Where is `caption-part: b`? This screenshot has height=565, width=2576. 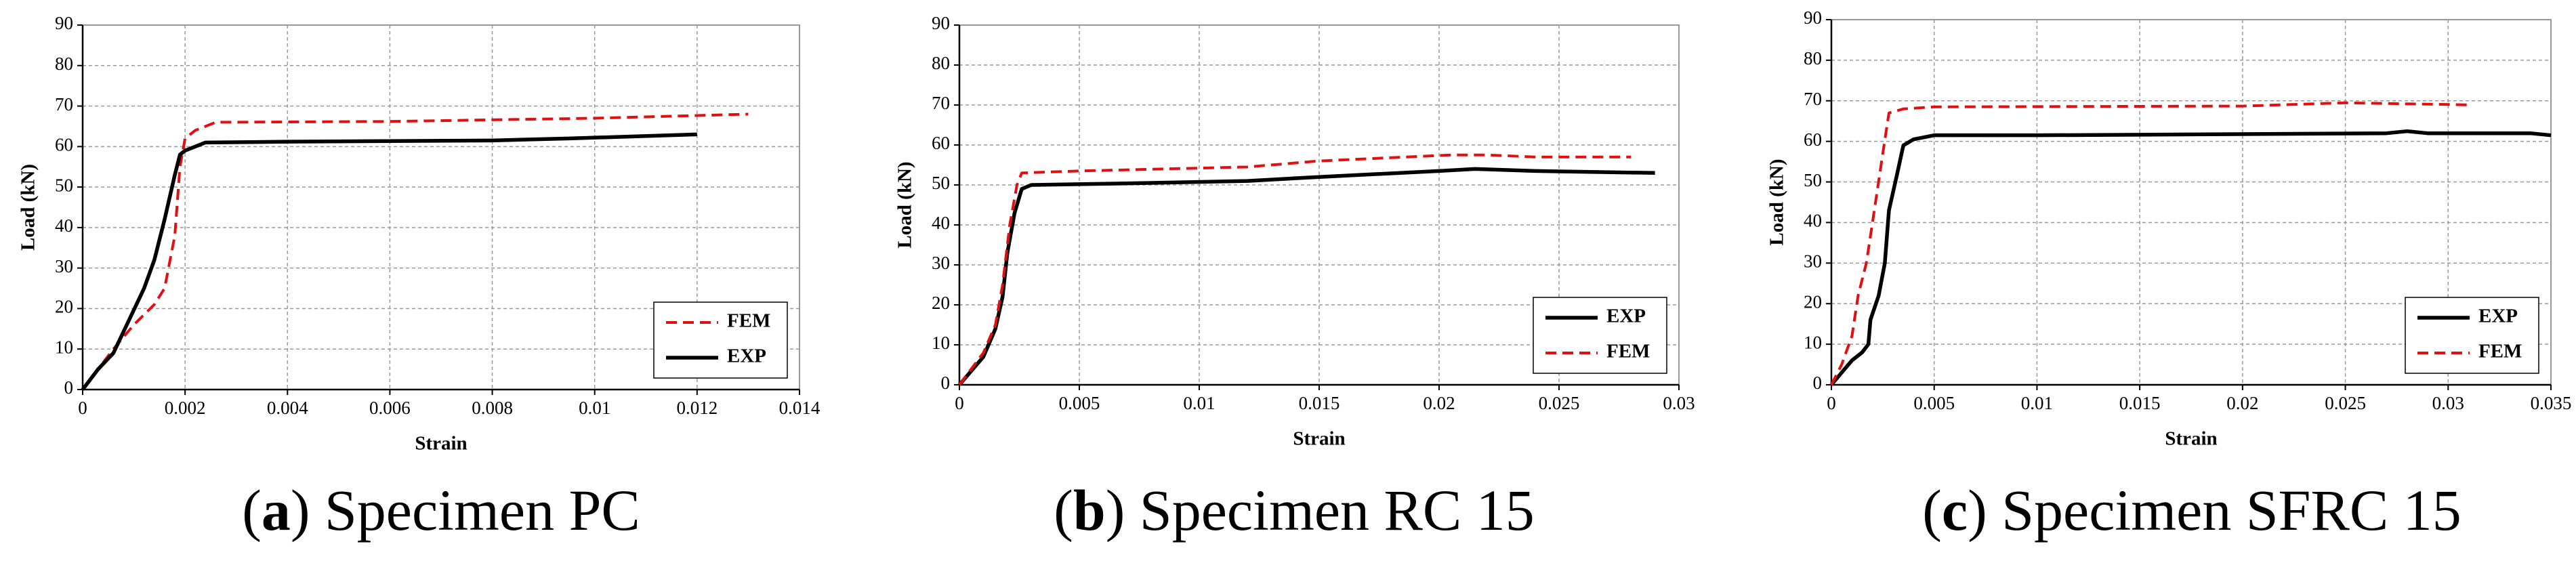 caption-part: b is located at coordinates (1089, 510).